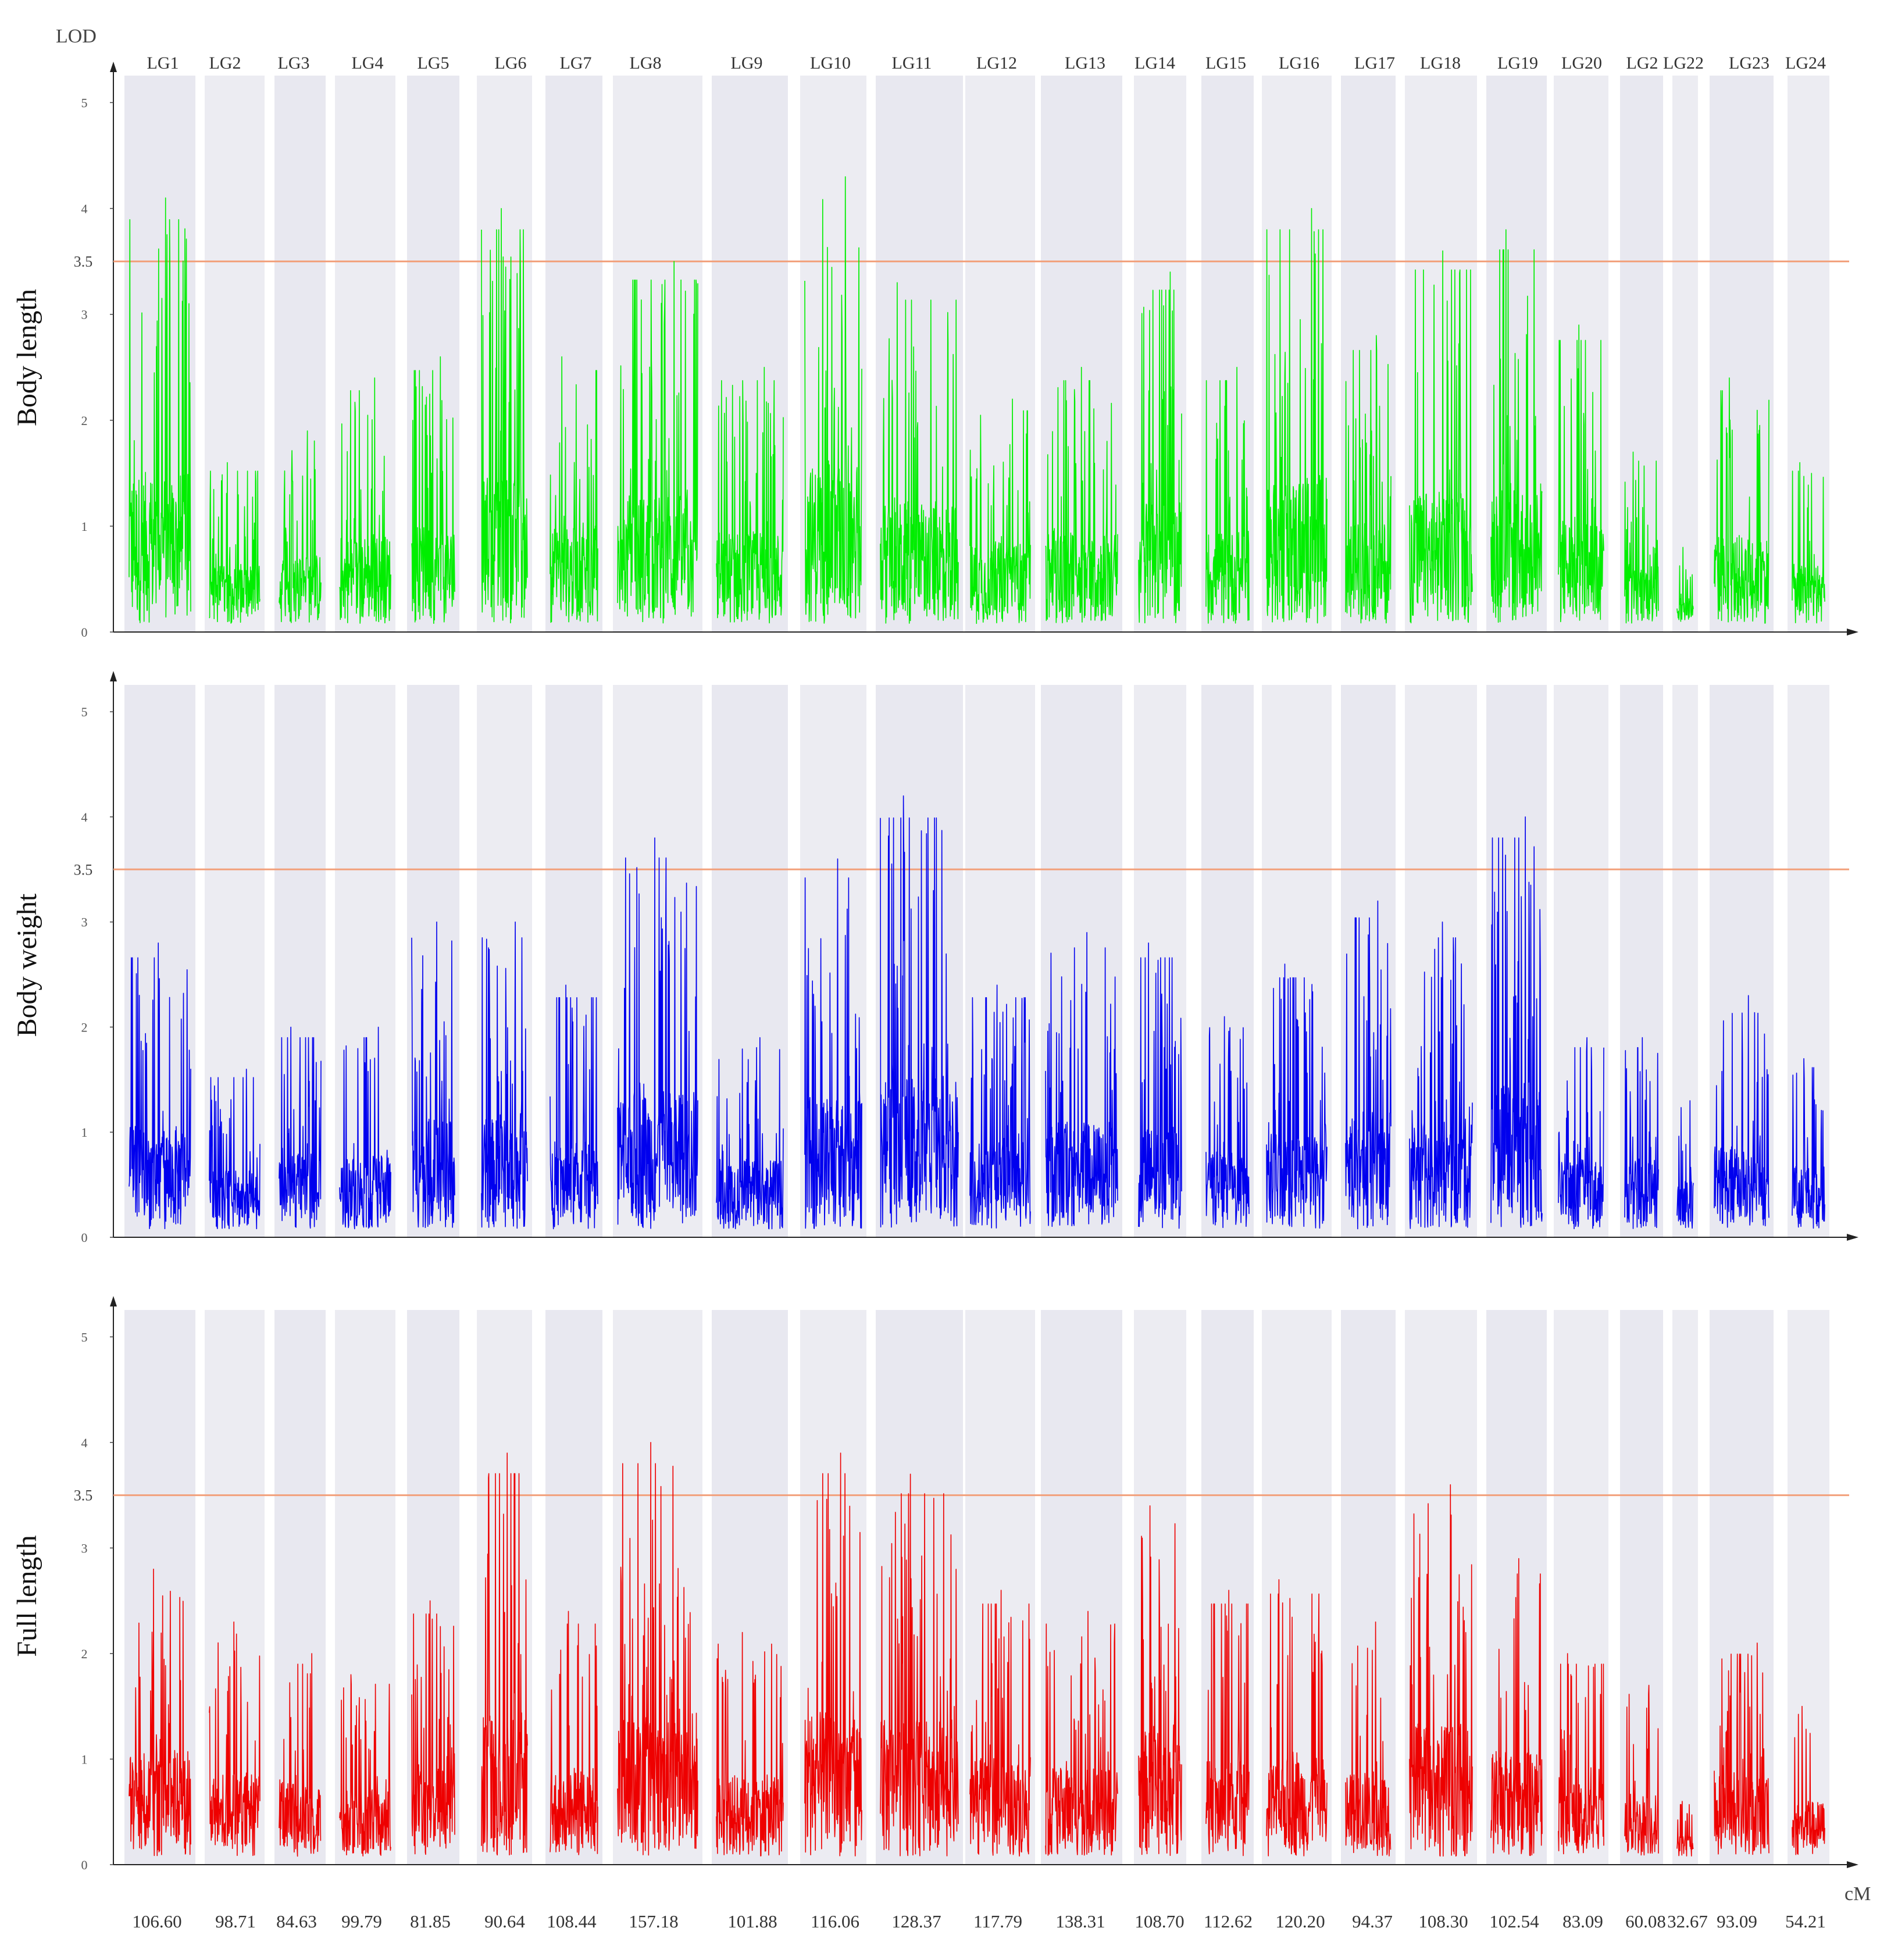 This screenshot has width=1898, height=1960. Describe the element at coordinates (1687, 1921) in the screenshot. I see `lg-length-lg22: 32.67` at that location.